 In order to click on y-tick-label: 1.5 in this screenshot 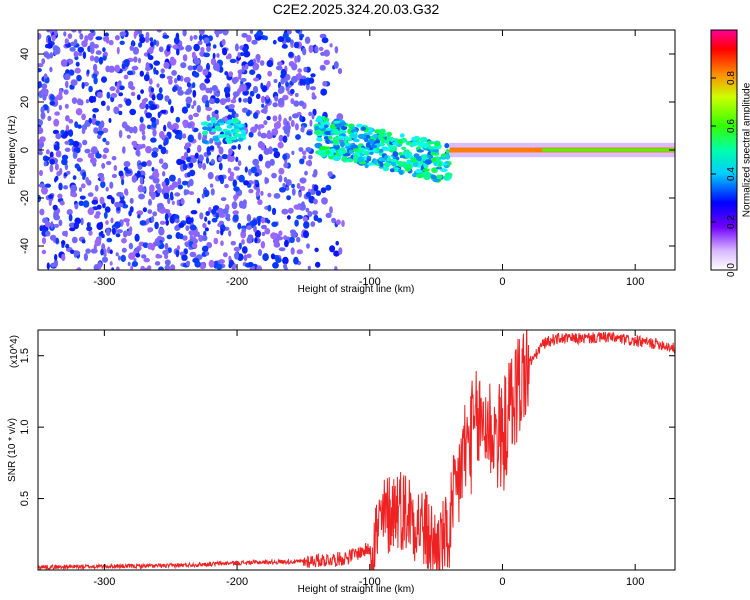, I will do `click(25, 355)`.